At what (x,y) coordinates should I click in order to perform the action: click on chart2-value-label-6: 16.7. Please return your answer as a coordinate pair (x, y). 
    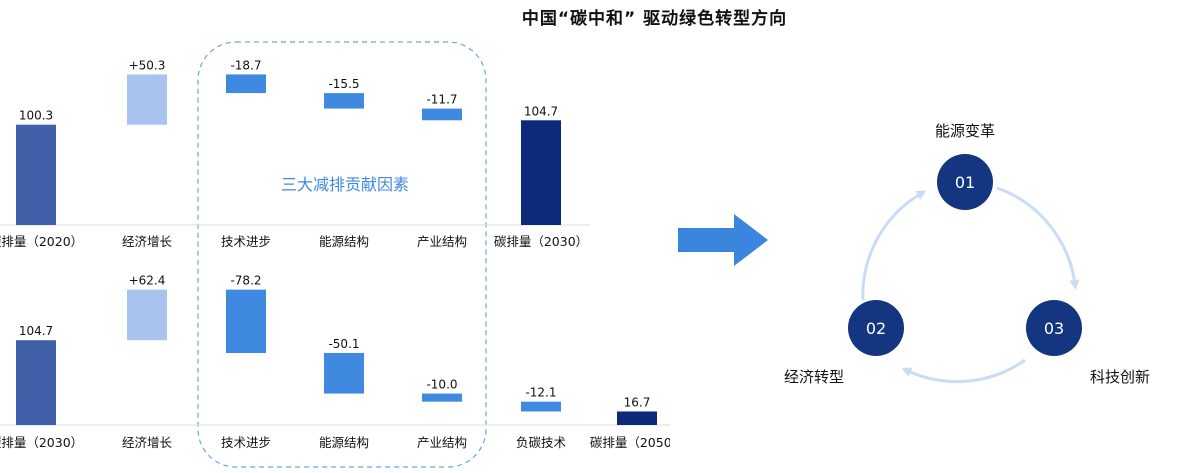
    Looking at the image, I should click on (637, 402).